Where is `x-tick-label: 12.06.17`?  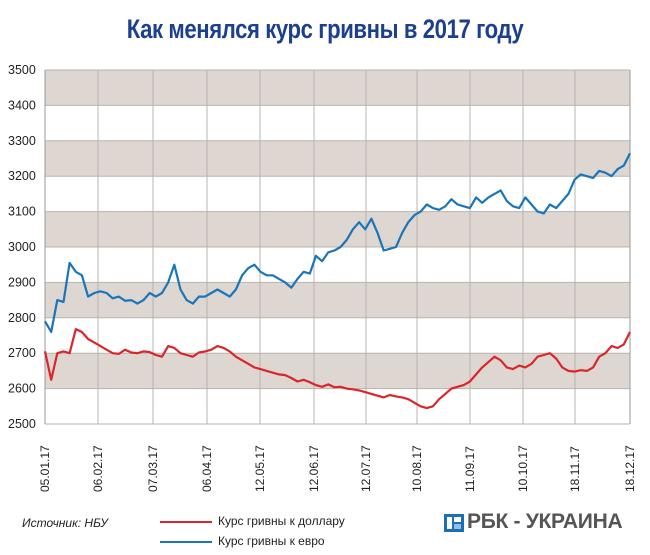 x-tick-label: 12.06.17 is located at coordinates (314, 468).